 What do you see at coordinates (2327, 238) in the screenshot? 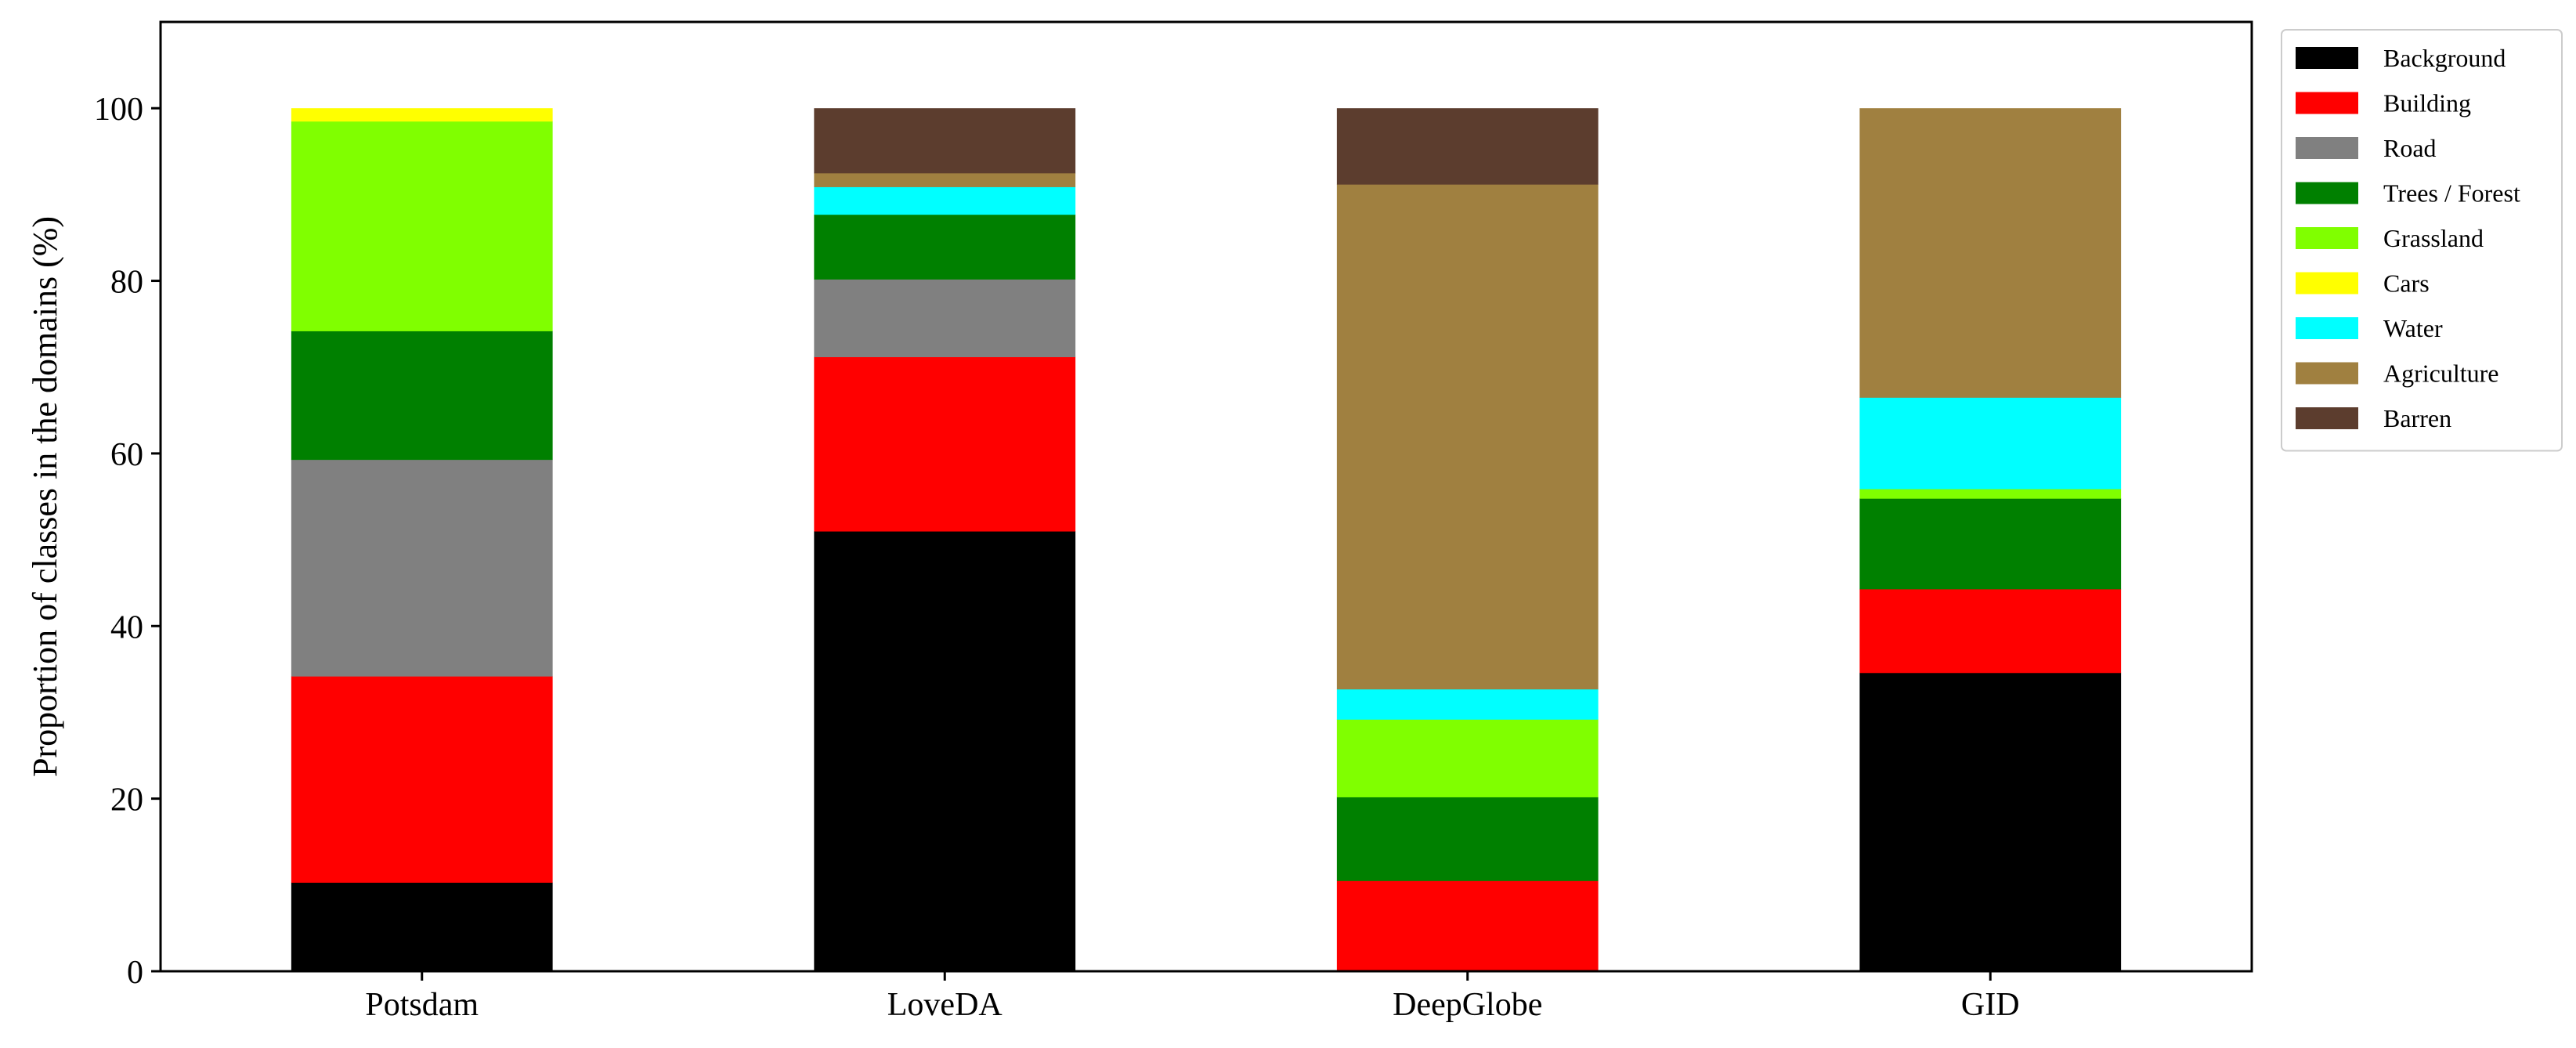
I see `legend-swatch-grassland` at bounding box center [2327, 238].